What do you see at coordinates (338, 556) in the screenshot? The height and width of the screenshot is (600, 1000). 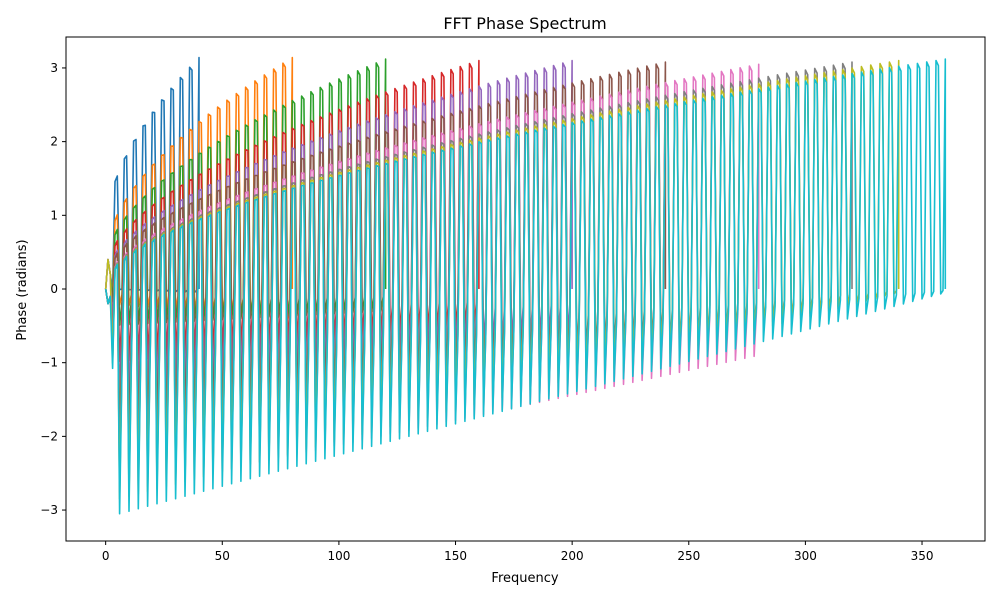 I see `x-tick-label: 100` at bounding box center [338, 556].